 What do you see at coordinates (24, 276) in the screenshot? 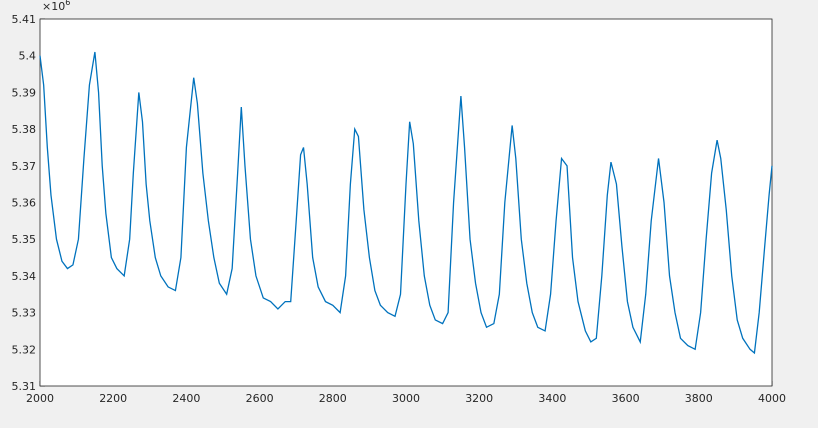
I see `y-tick-label: 5.34` at bounding box center [24, 276].